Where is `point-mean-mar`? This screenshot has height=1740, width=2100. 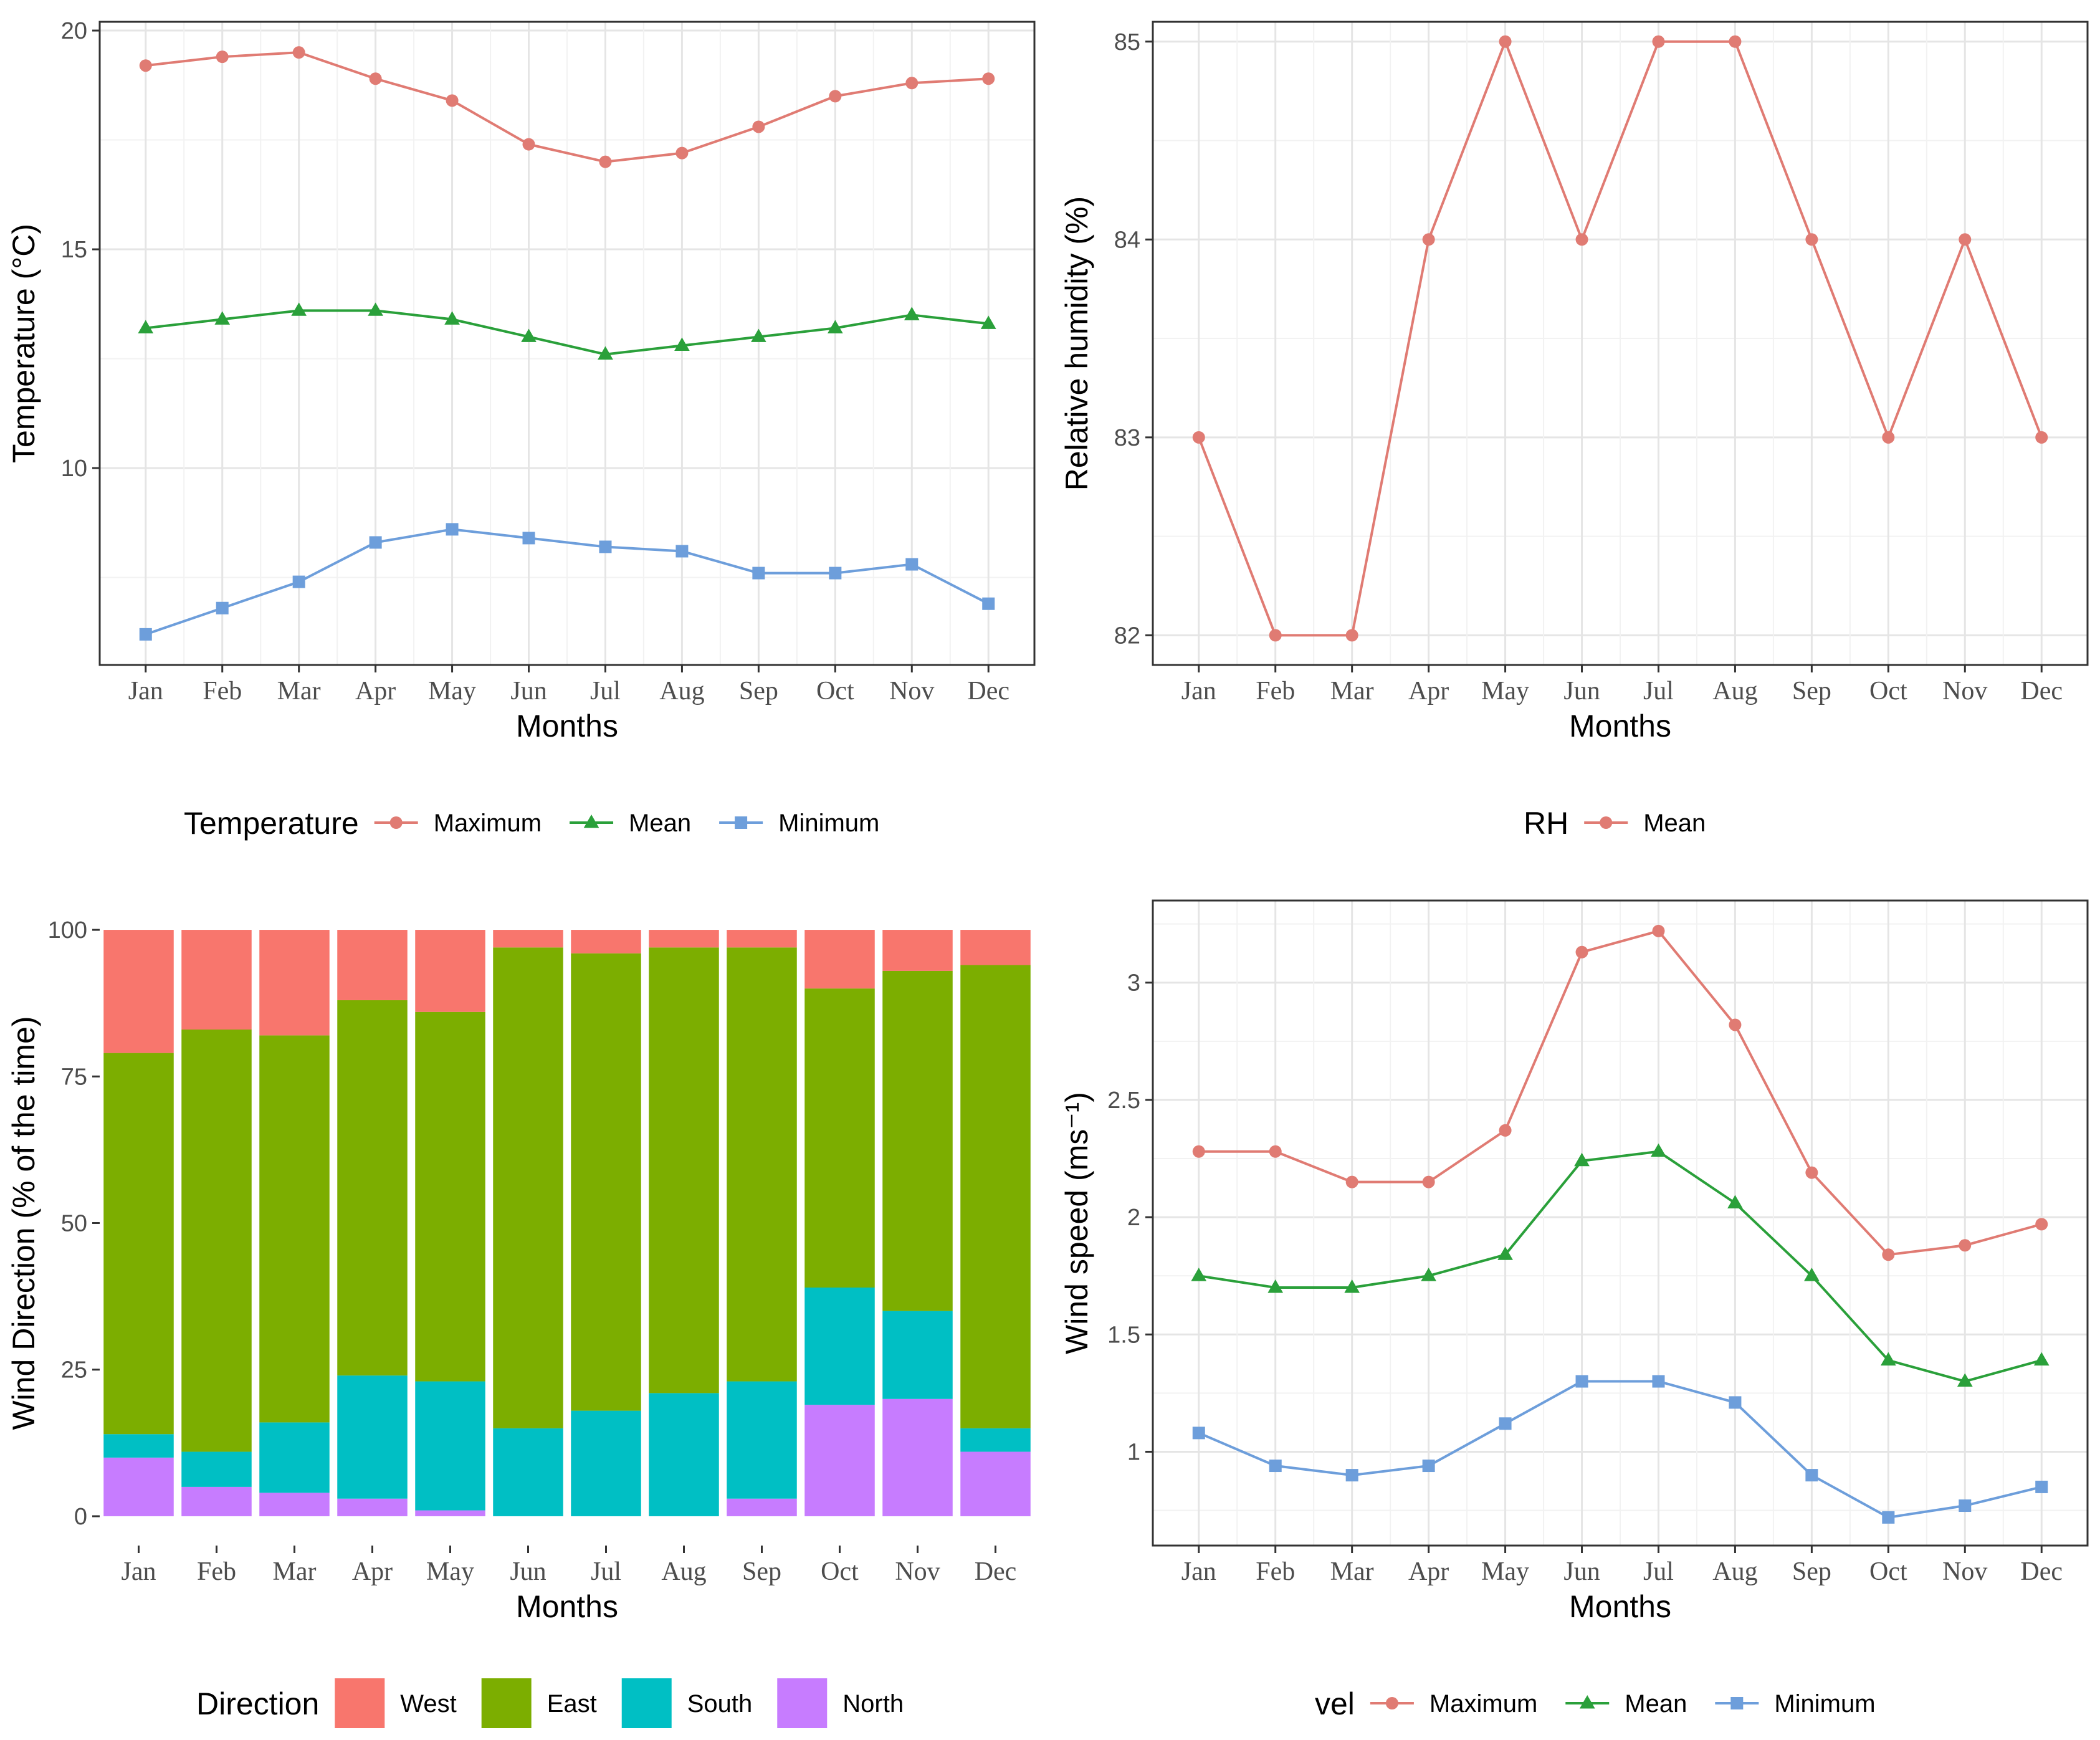 point-mean-mar is located at coordinates (1352, 1286).